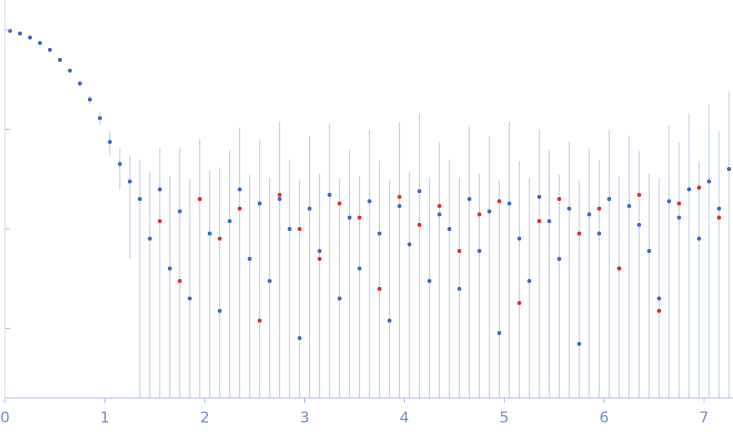 This screenshot has width=733, height=437. Describe the element at coordinates (505, 418) in the screenshot. I see `x-tick-label: 5` at that location.